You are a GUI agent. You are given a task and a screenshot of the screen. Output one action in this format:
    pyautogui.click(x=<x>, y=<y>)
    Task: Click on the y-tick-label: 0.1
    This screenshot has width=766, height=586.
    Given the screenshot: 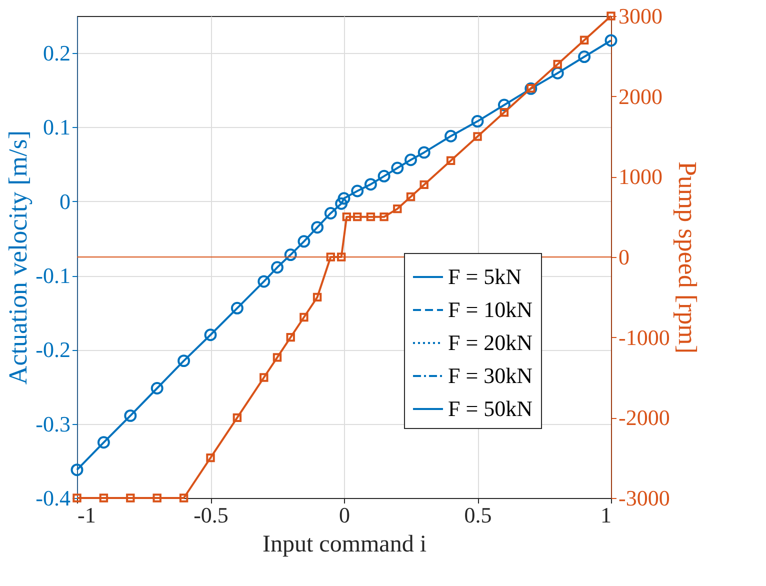 What is the action you would take?
    pyautogui.click(x=56, y=127)
    